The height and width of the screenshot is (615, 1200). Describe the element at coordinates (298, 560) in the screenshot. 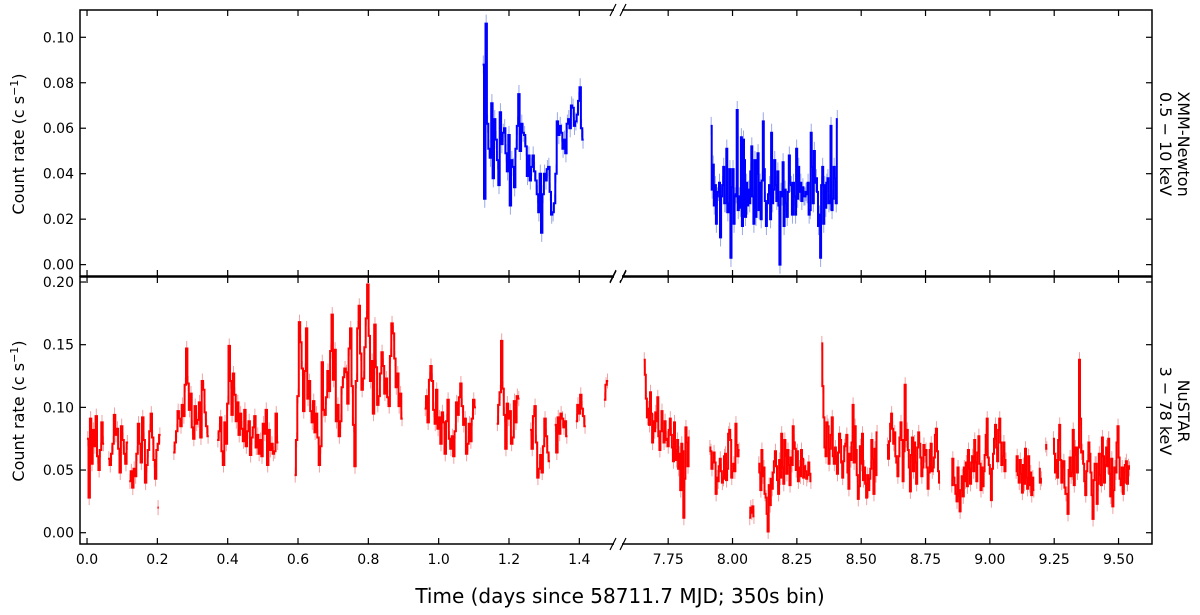

I see `xtick-label: 0.6` at that location.